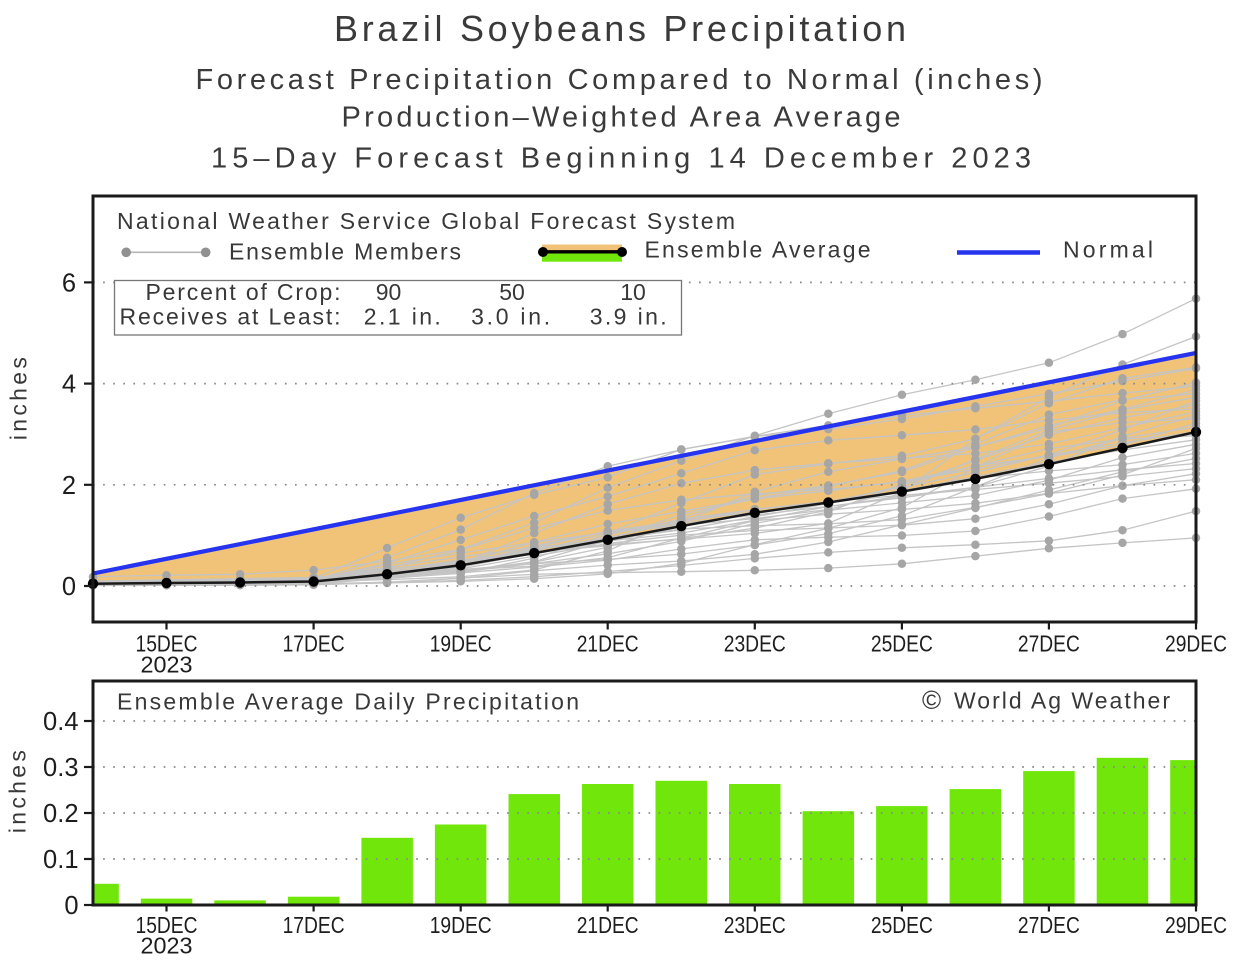 The height and width of the screenshot is (977, 1245). Describe the element at coordinates (633, 292) in the screenshot. I see `svg-text: 10` at that location.